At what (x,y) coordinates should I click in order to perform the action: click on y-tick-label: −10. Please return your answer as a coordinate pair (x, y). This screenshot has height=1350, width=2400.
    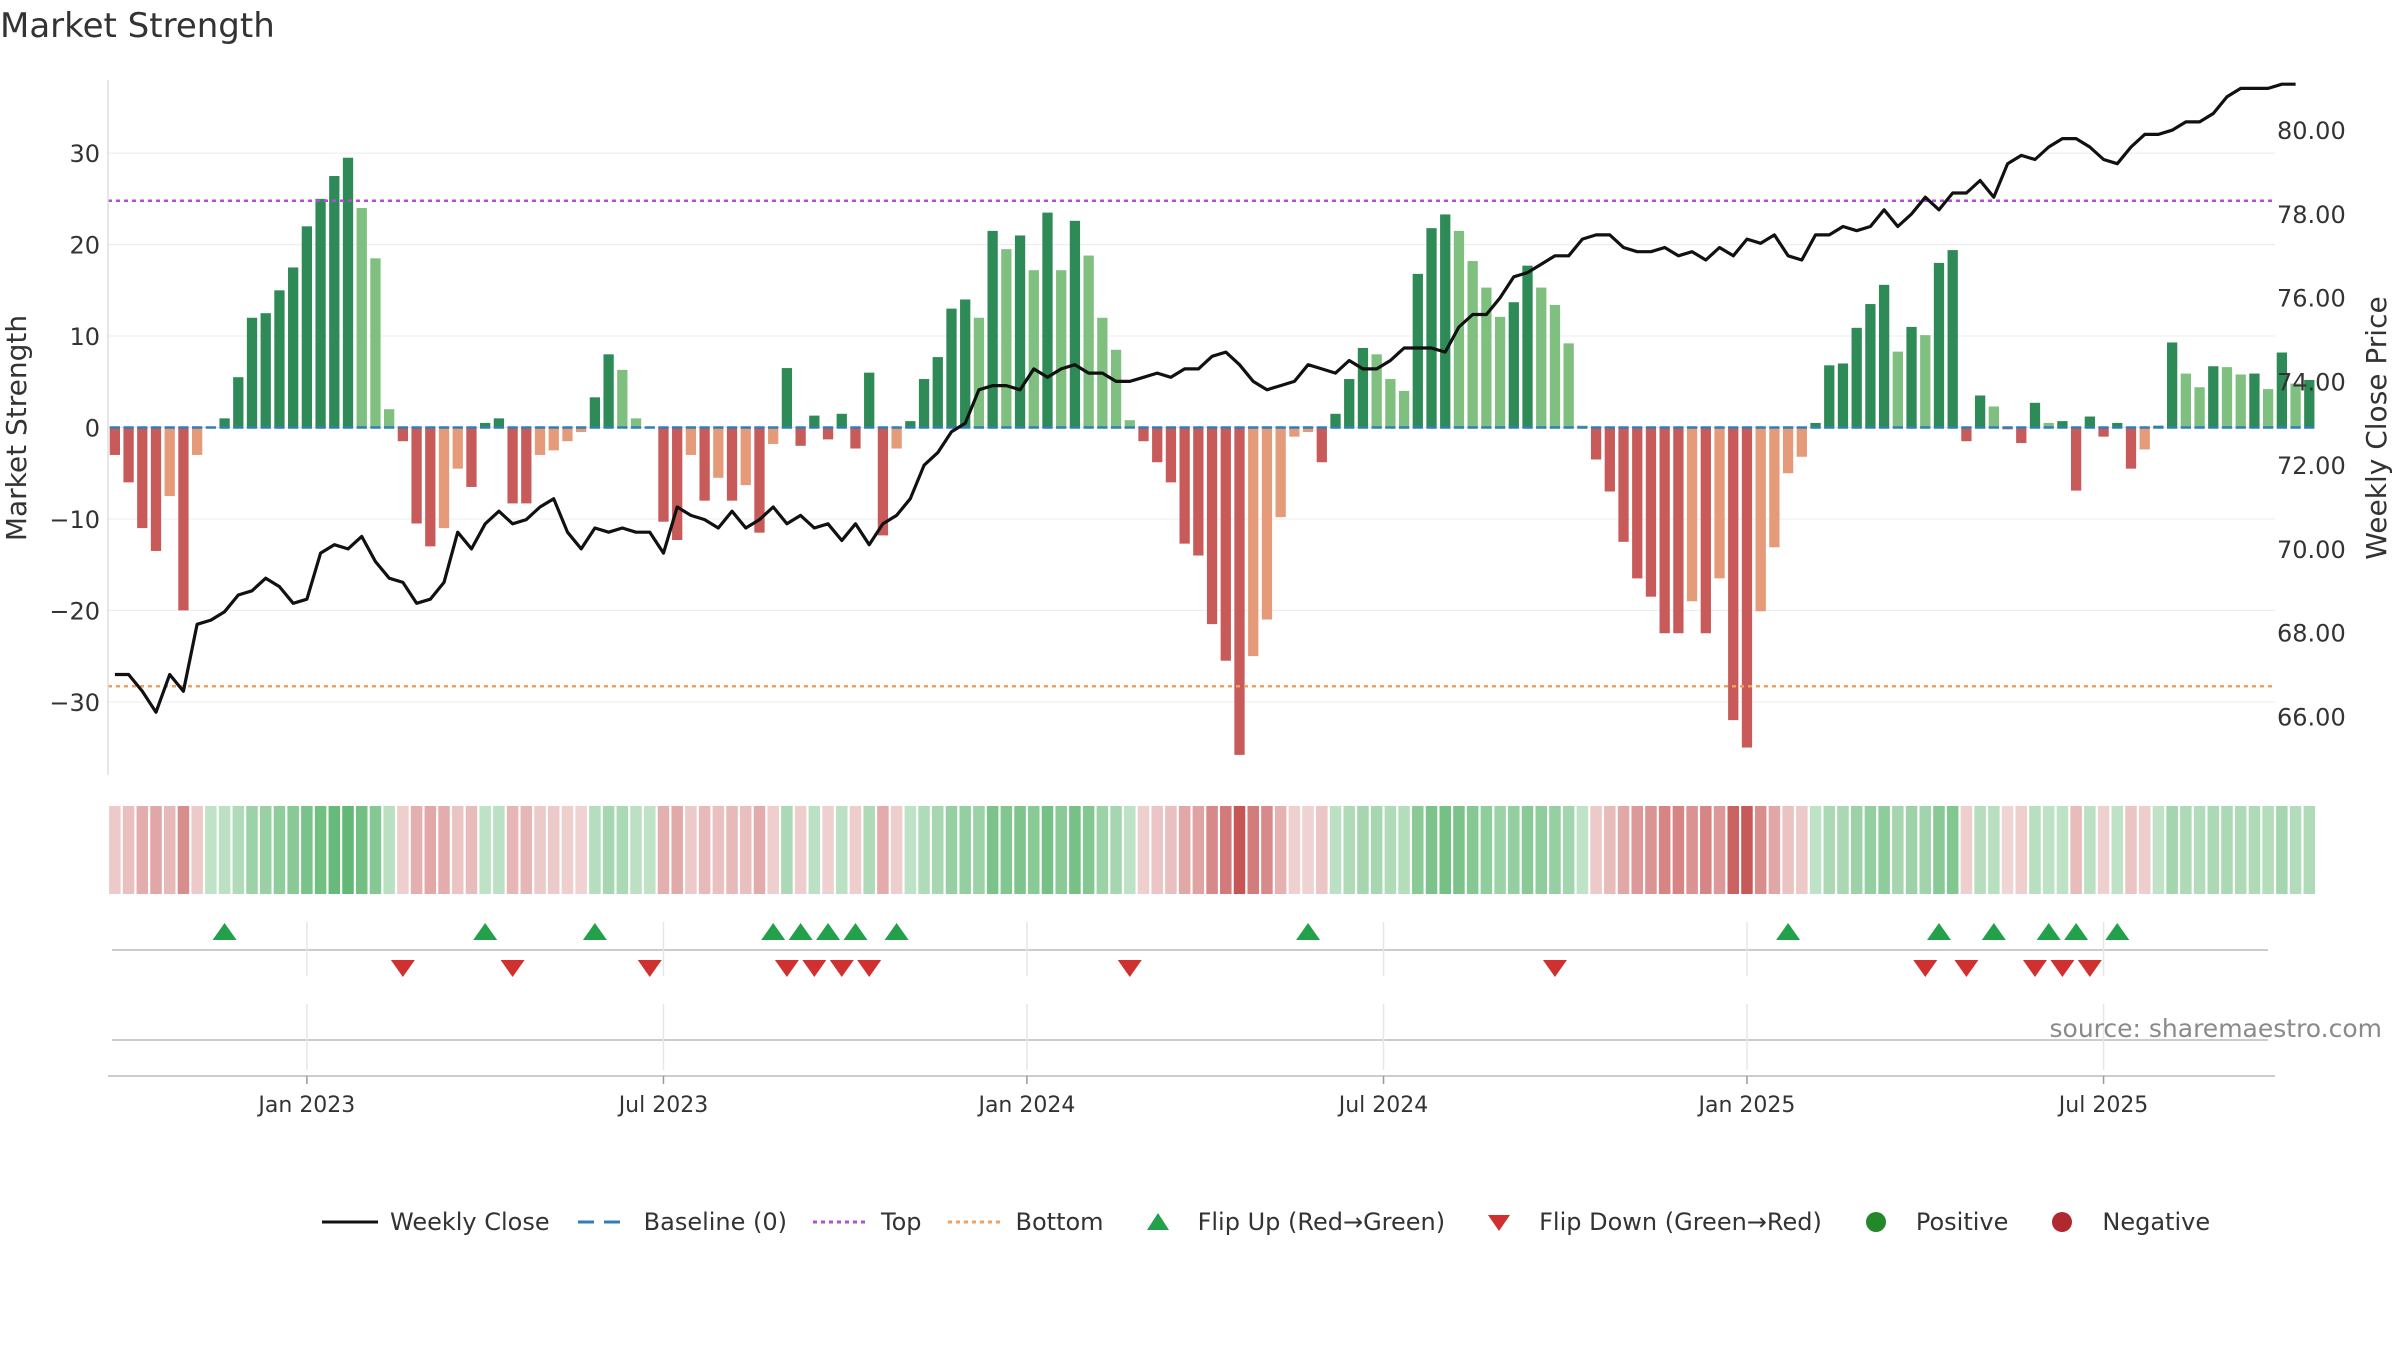
    Looking at the image, I should click on (74, 520).